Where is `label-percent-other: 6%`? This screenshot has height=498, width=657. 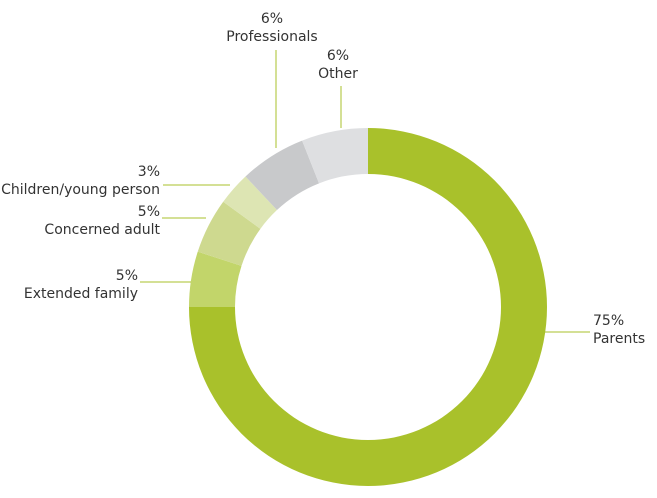
label-percent-other: 6% is located at coordinates (338, 56).